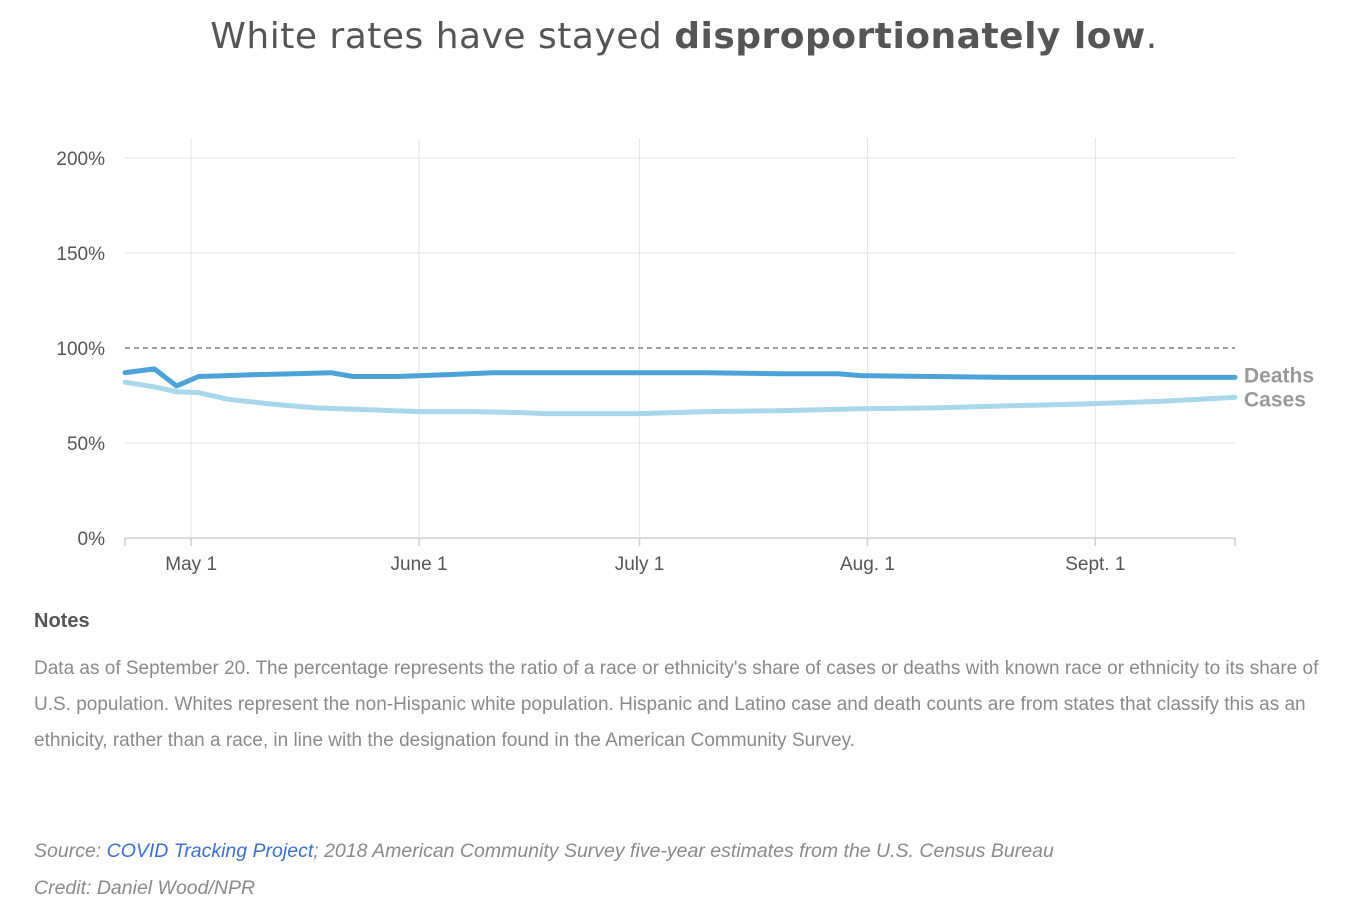 The height and width of the screenshot is (922, 1368). Describe the element at coordinates (145, 888) in the screenshot. I see `credit-line: Credit: Daniel Wood/NPR` at that location.